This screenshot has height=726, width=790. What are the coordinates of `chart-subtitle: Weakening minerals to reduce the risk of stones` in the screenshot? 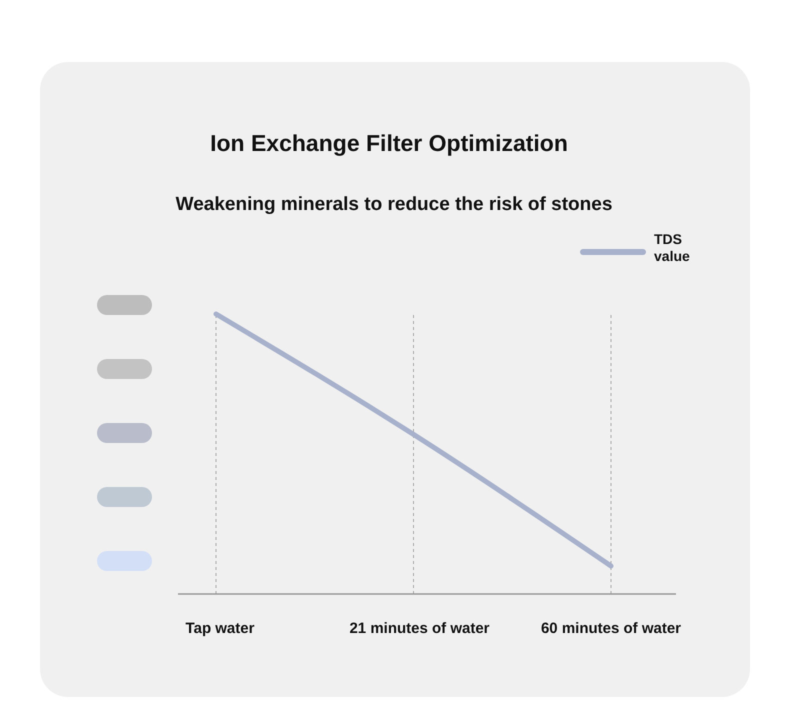 It's located at (394, 204).